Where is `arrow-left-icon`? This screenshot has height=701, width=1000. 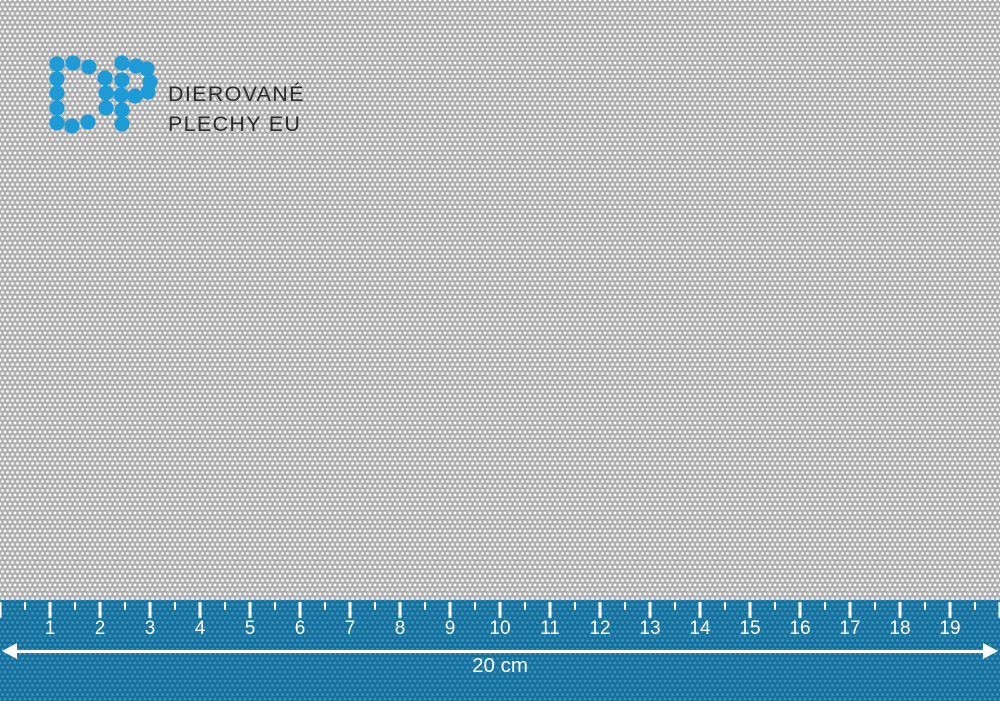 arrow-left-icon is located at coordinates (9, 651).